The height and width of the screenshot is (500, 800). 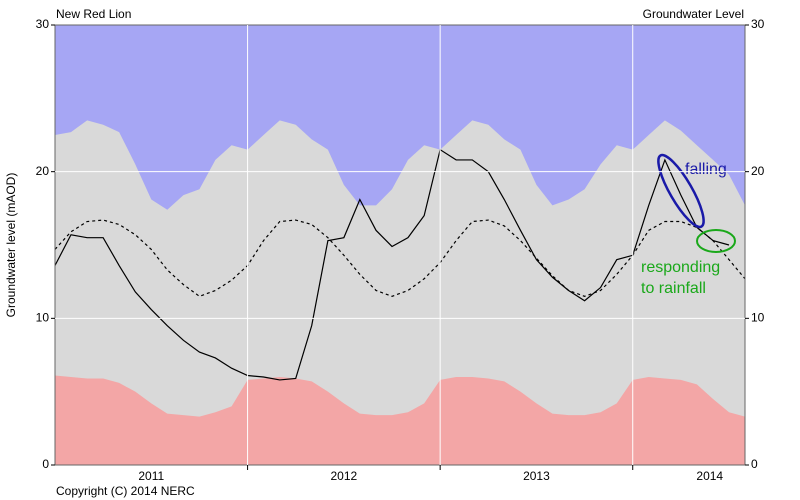 What do you see at coordinates (344, 476) in the screenshot?
I see `x-tick-label: 2012` at bounding box center [344, 476].